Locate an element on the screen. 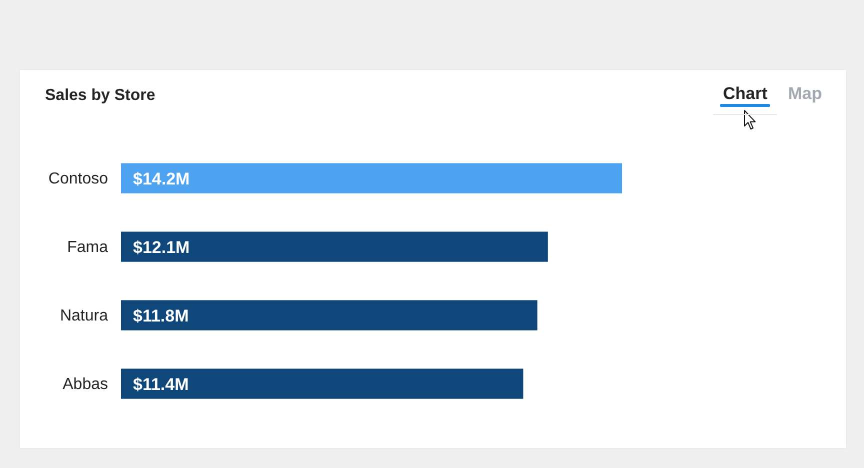  y-tick-label: Fama is located at coordinates (87, 247).